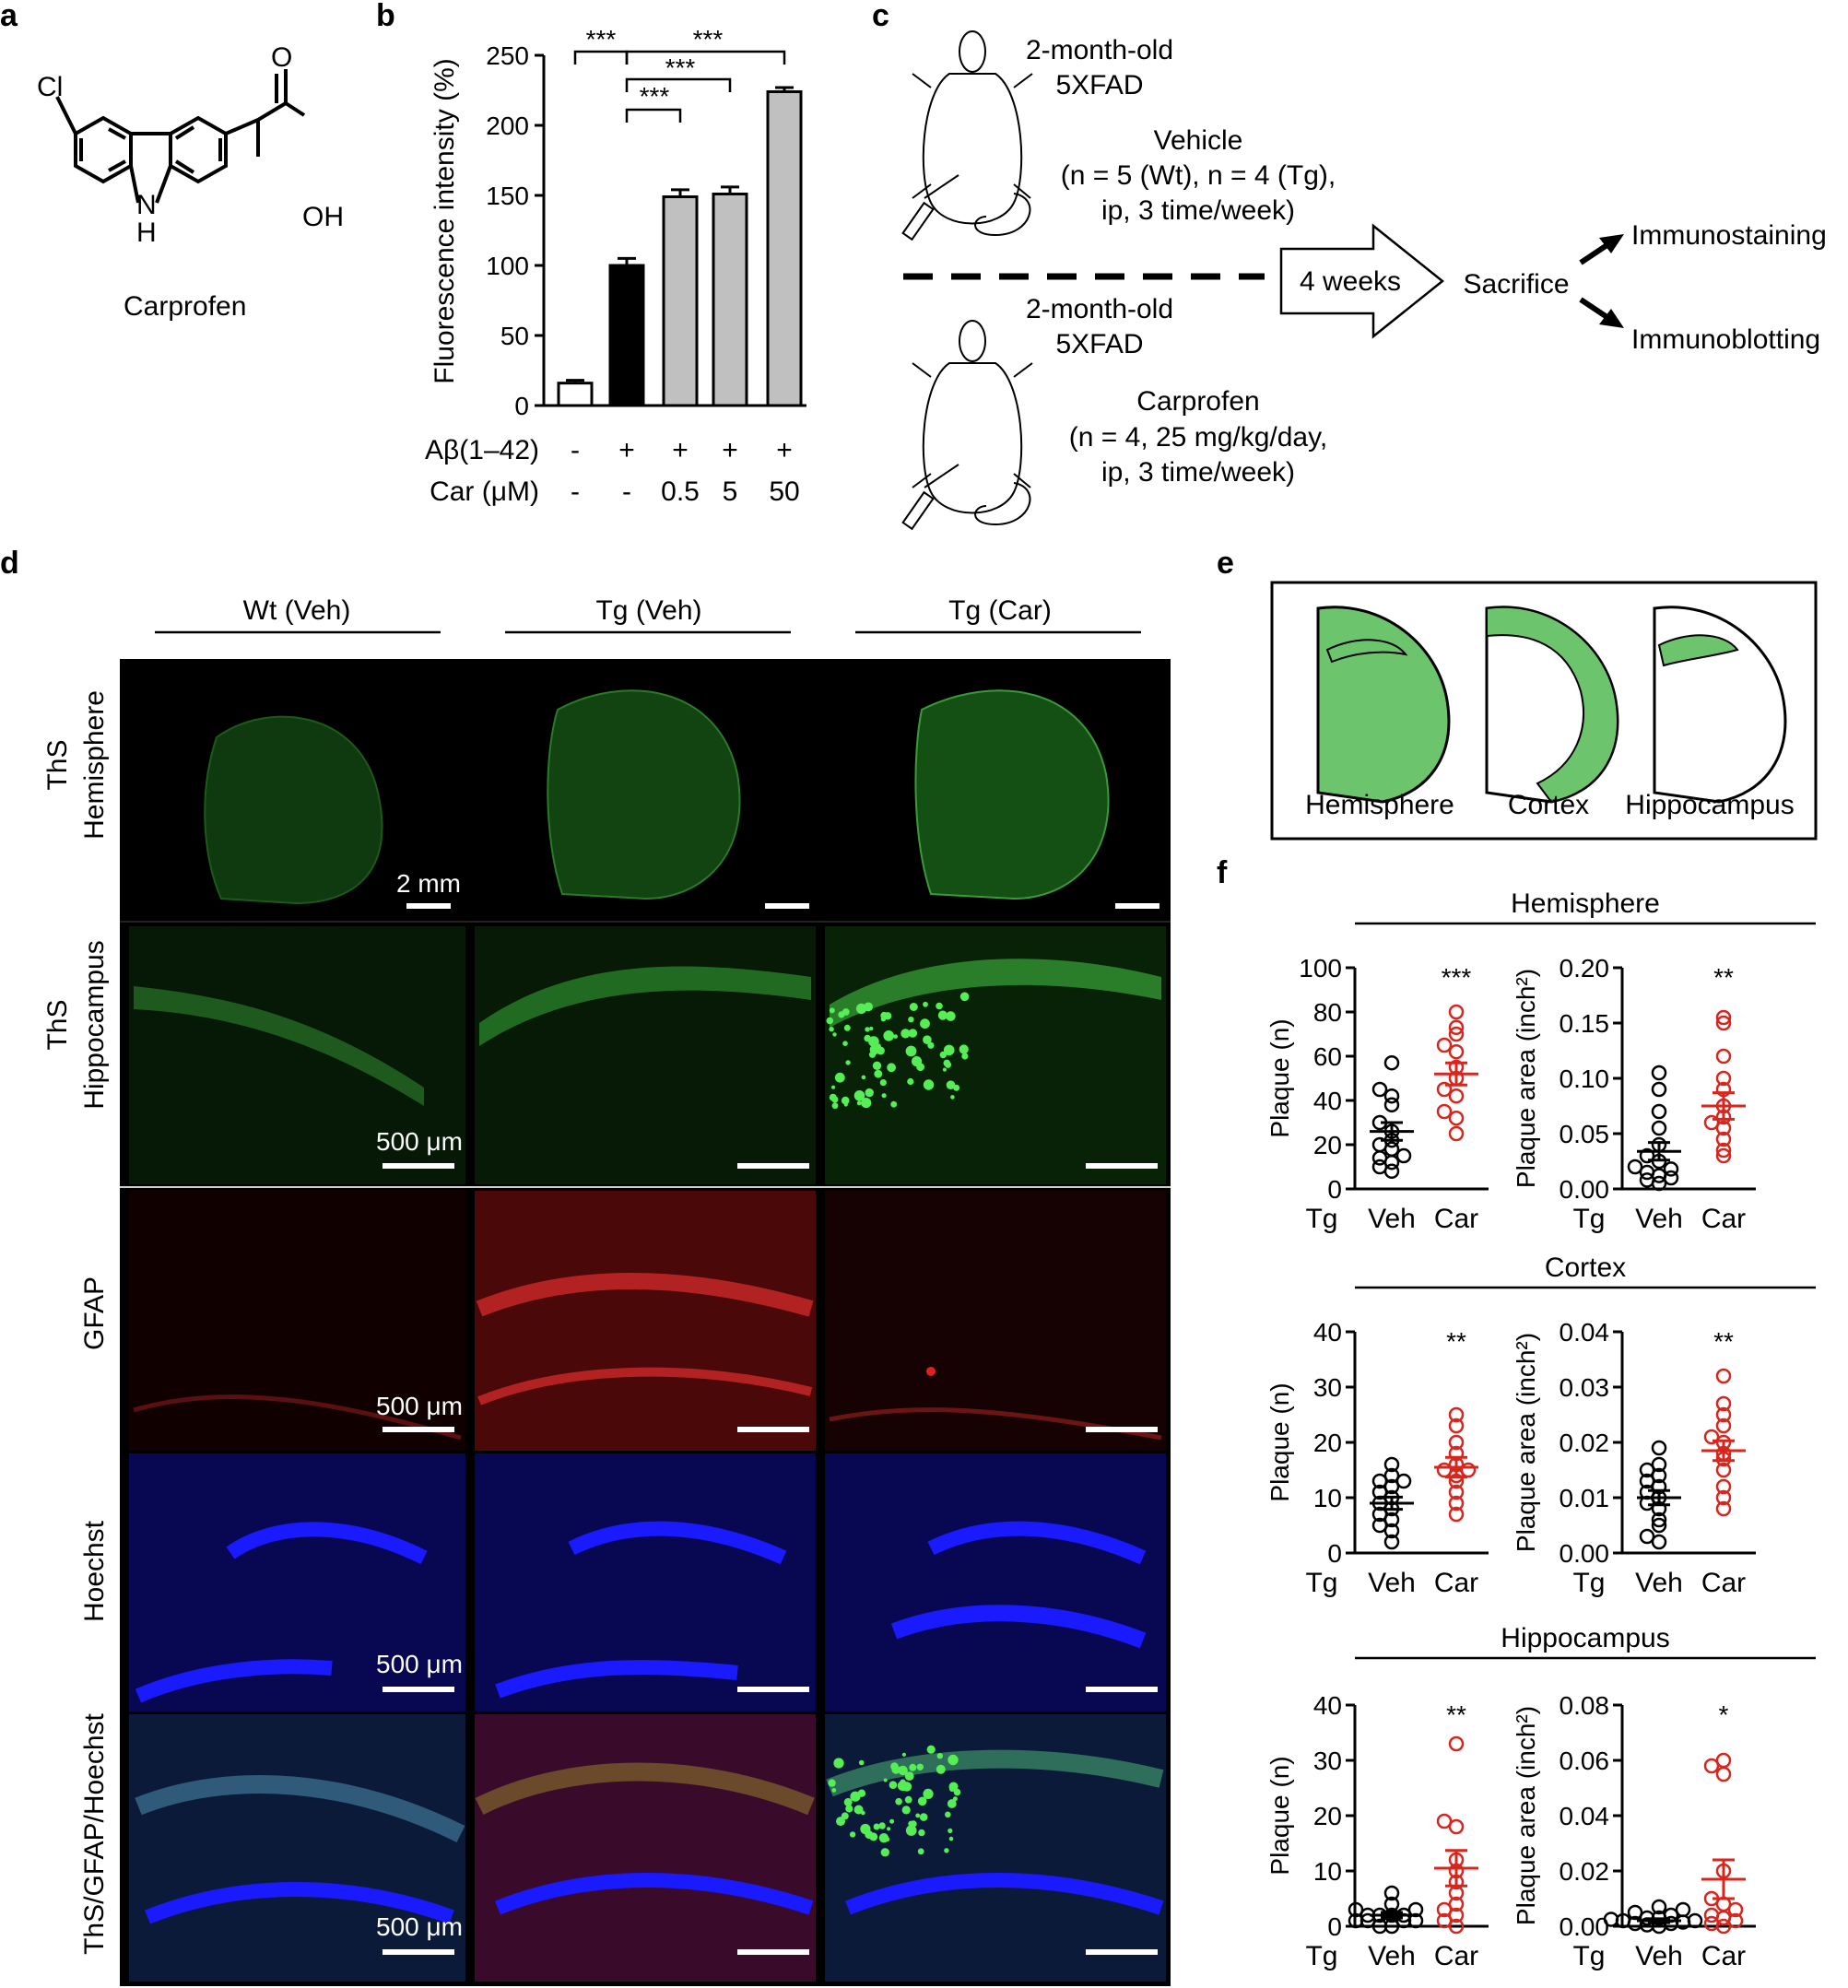 This screenshot has height=1988, width=1848. What do you see at coordinates (1198, 210) in the screenshot?
I see `vehicle-detail-2: ip, 3 time/week)` at bounding box center [1198, 210].